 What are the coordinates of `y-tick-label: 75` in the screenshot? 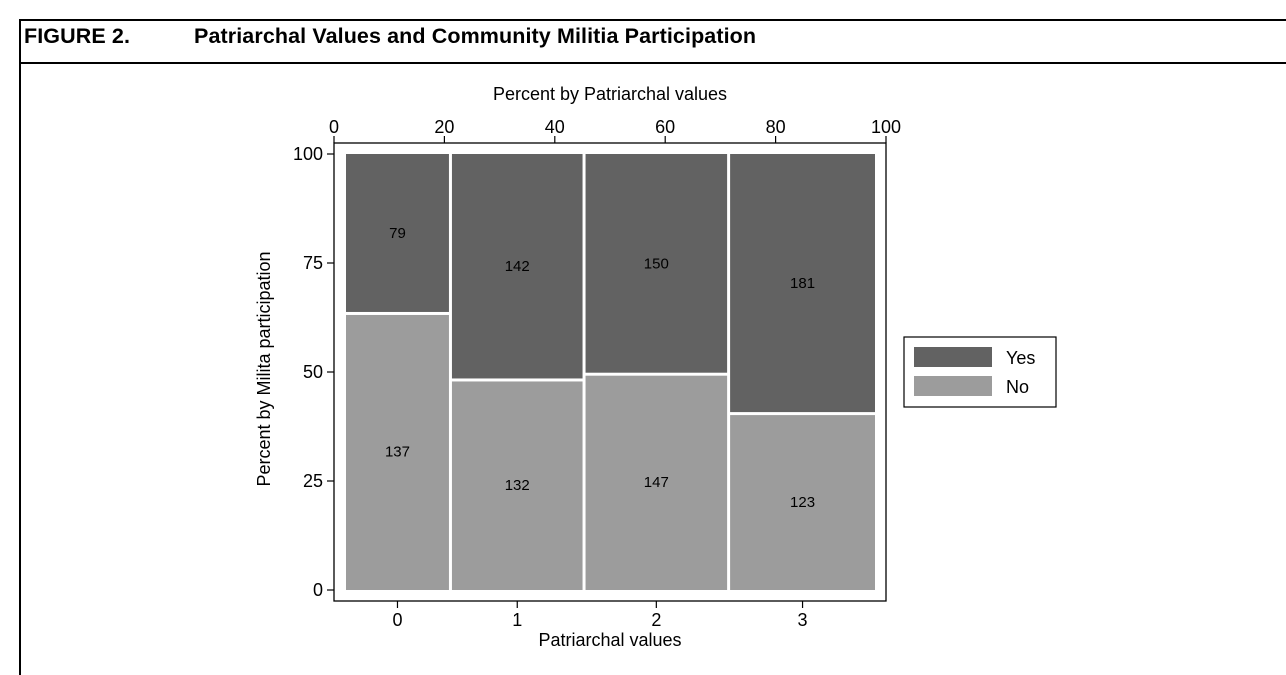 It's located at (313, 263).